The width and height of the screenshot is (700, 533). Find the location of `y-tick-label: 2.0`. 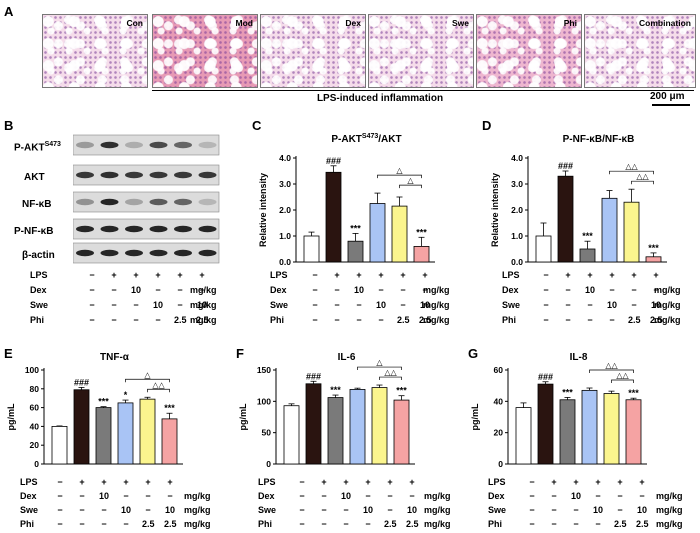

y-tick-label: 2.0 is located at coordinates (285, 210).